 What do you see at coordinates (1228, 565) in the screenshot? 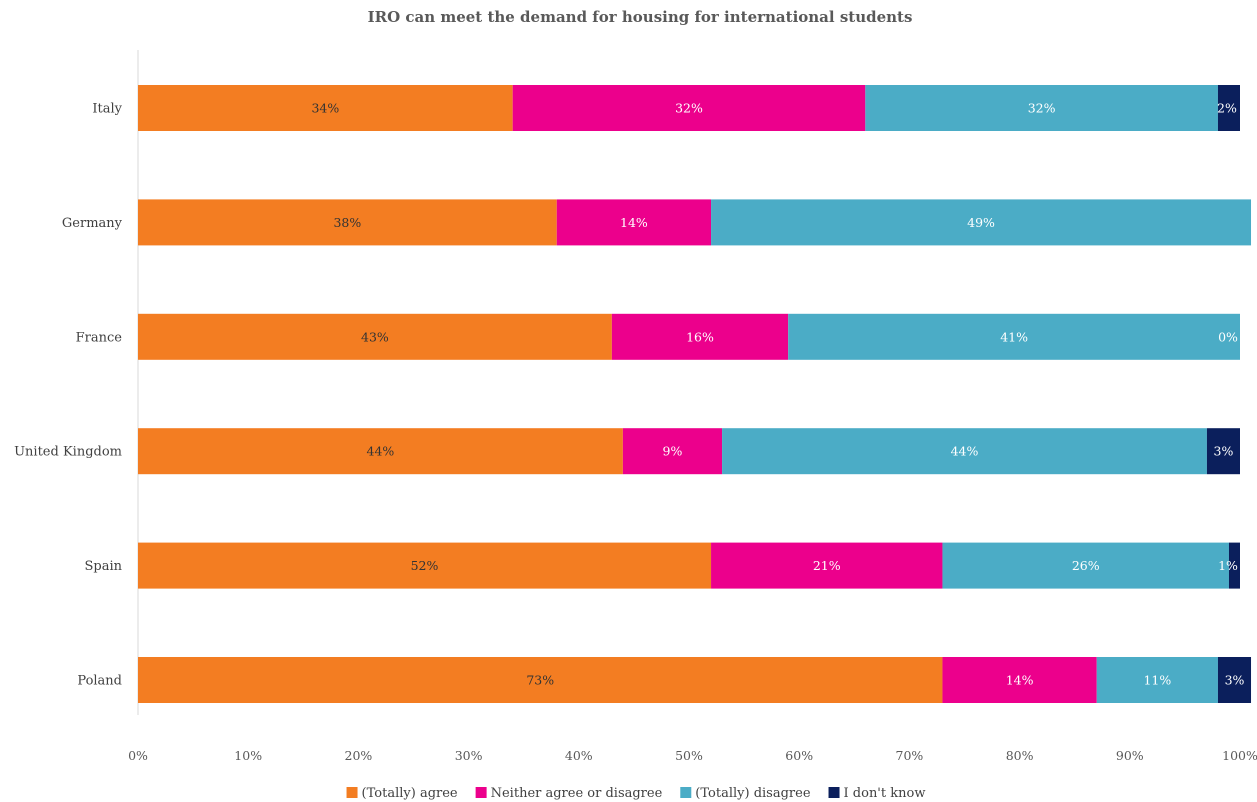
I see `data-label-spain-i-don-t-know: 1%` at bounding box center [1228, 565].